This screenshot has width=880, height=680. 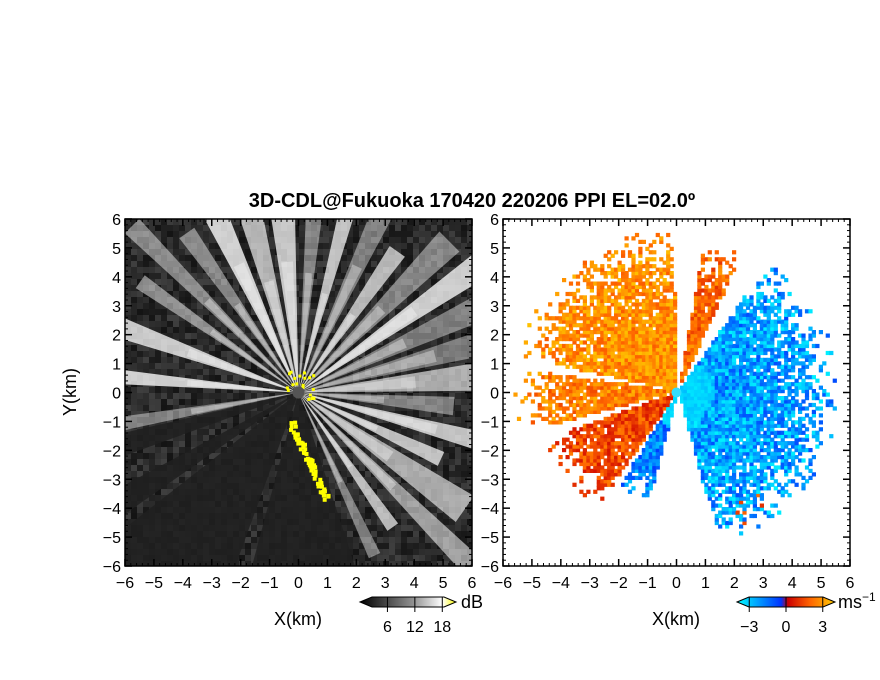 I want to click on y-tick-label: −5, so click(x=112, y=538).